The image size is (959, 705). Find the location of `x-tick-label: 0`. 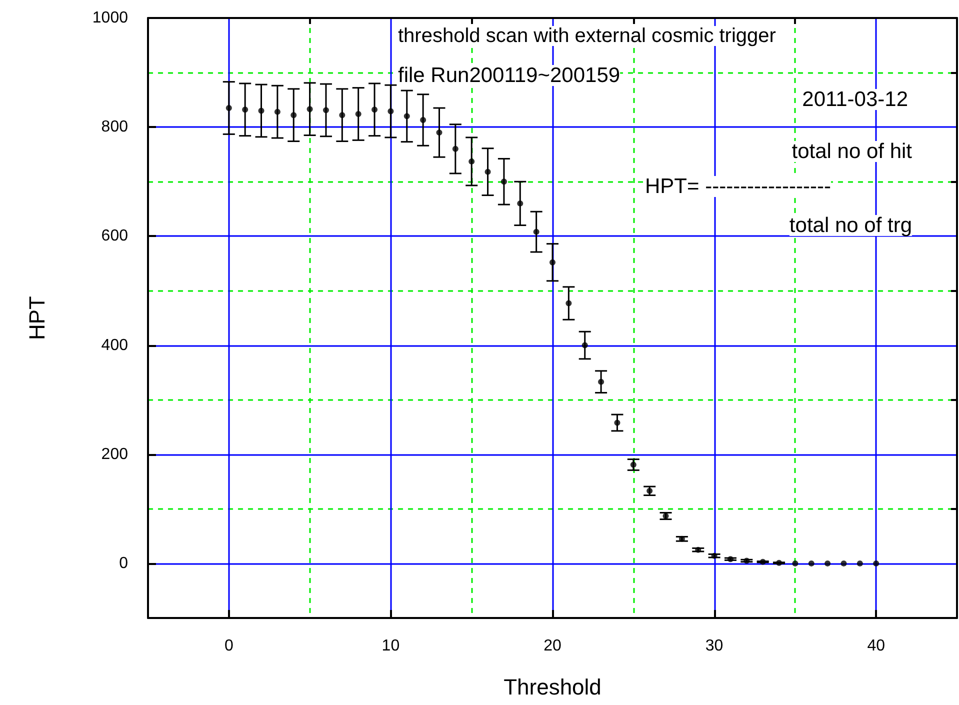

x-tick-label: 0 is located at coordinates (229, 646).